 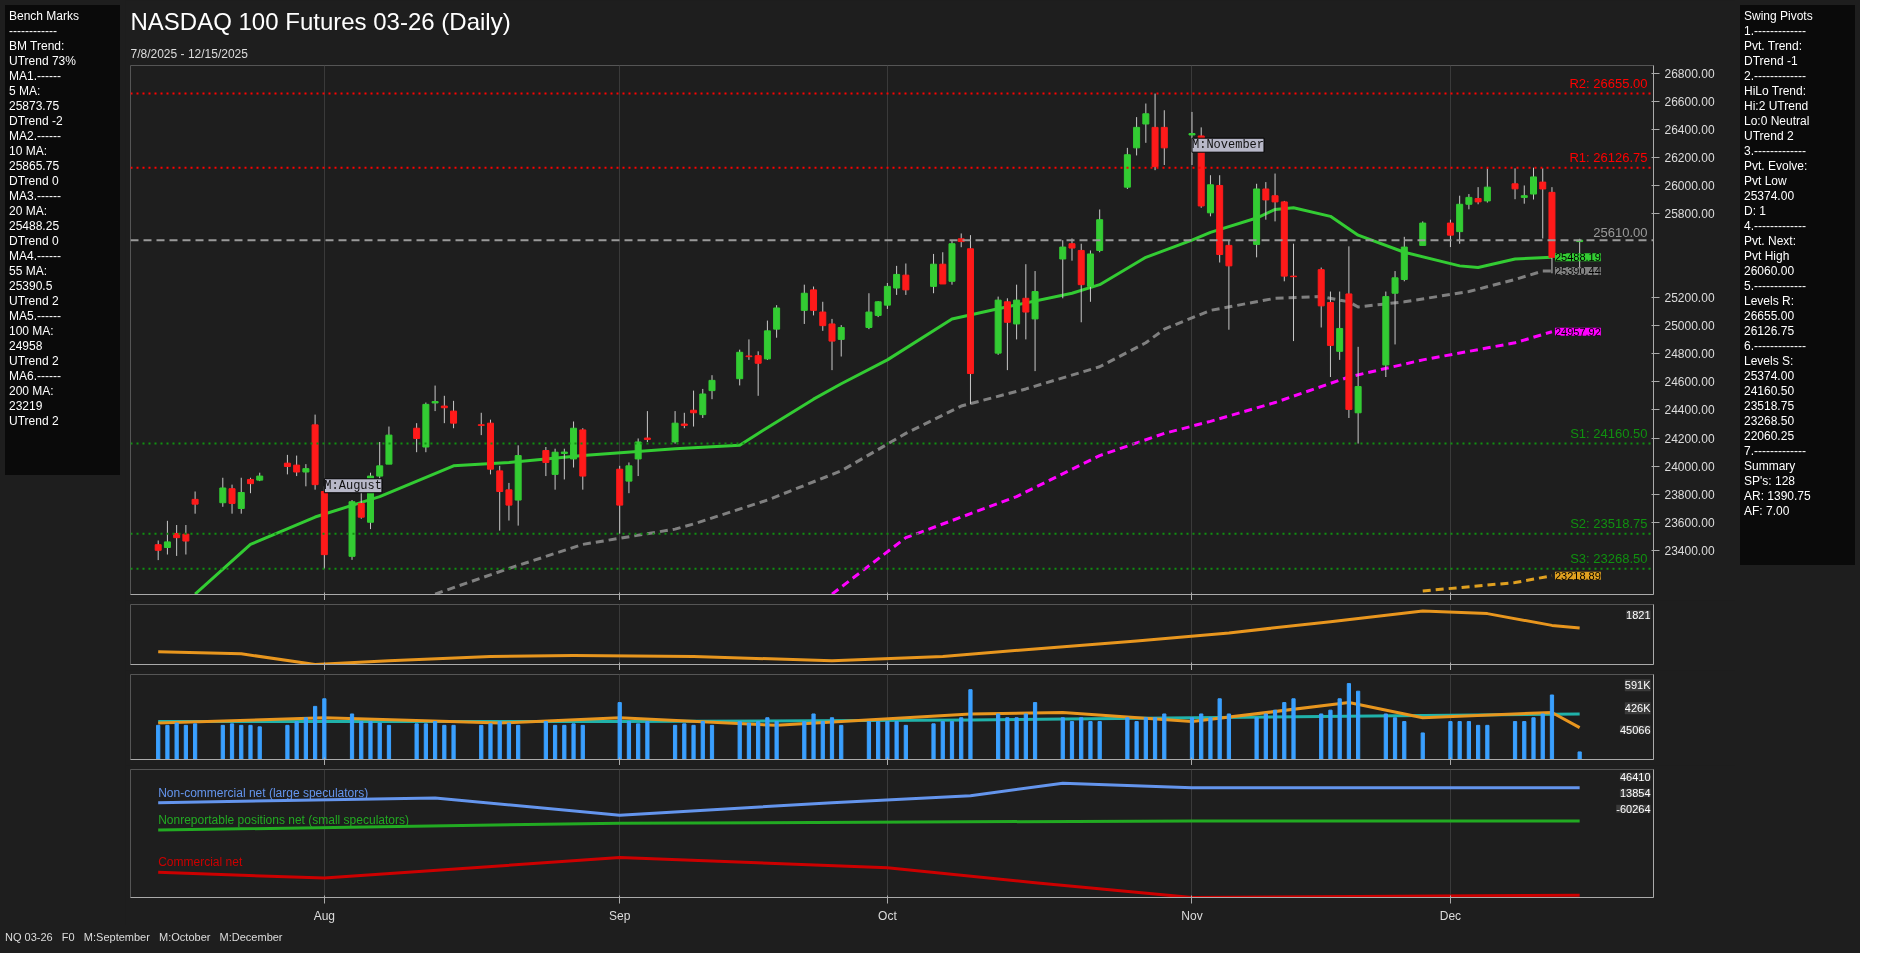 What do you see at coordinates (620, 915) in the screenshot?
I see `x-tick-label: Sep` at bounding box center [620, 915].